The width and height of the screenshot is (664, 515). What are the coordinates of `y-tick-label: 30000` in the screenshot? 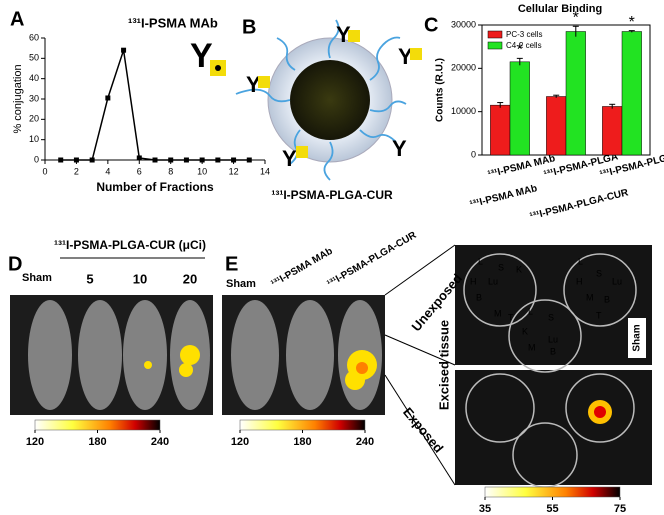 It's located at (463, 24).